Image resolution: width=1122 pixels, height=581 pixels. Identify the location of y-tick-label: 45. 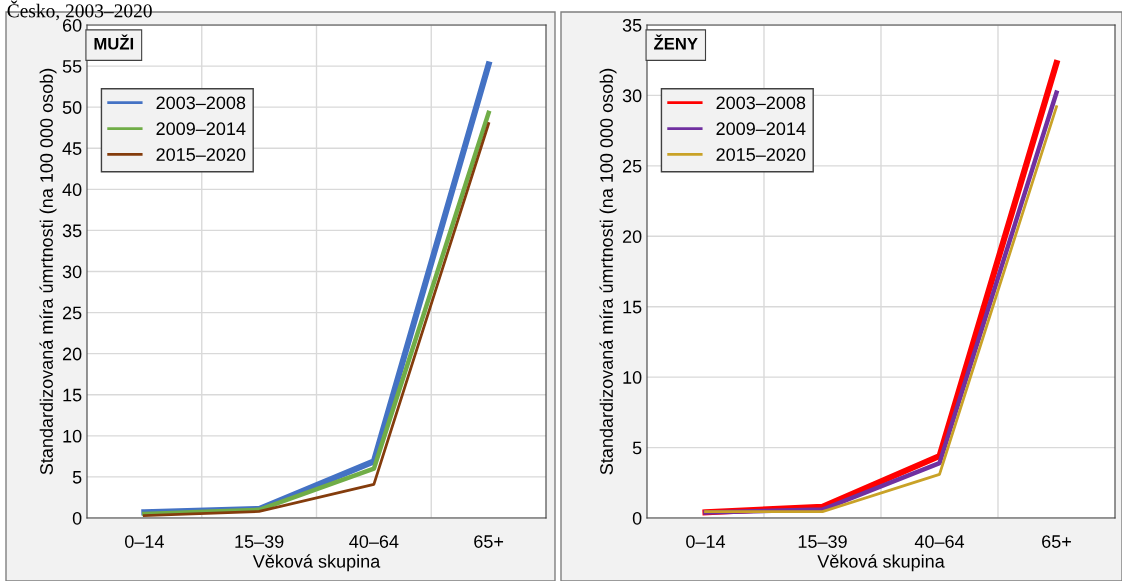
(72, 148).